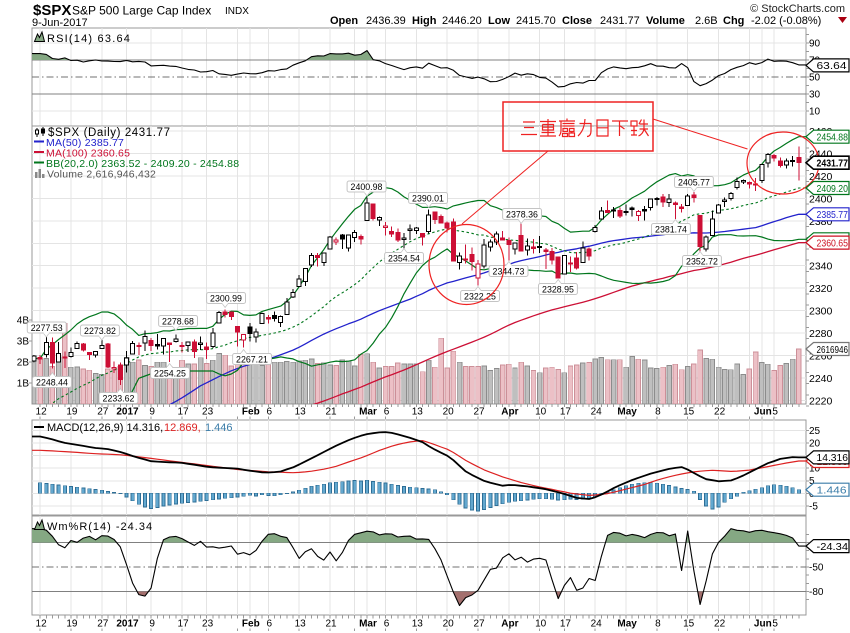 Image resolution: width=850 pixels, height=633 pixels. I want to click on svg-text: S&P 500 Large Cap Index, so click(141, 11).